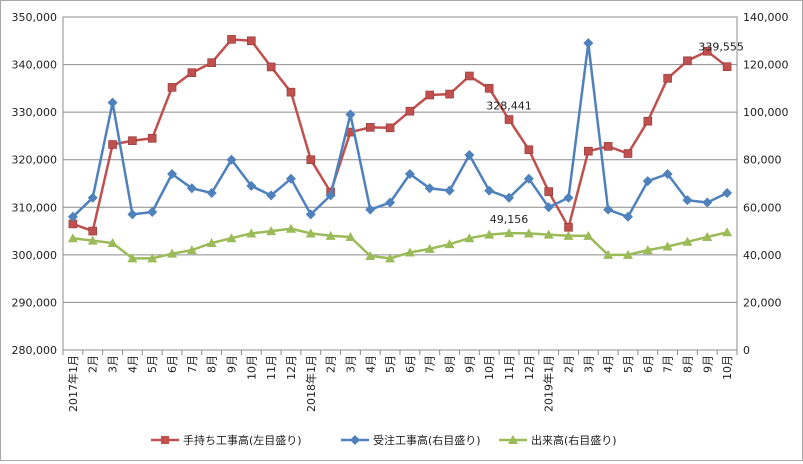 This screenshot has width=803, height=464. I want to click on legend-label: 手持ち工事高(左目盛り), so click(242, 440).